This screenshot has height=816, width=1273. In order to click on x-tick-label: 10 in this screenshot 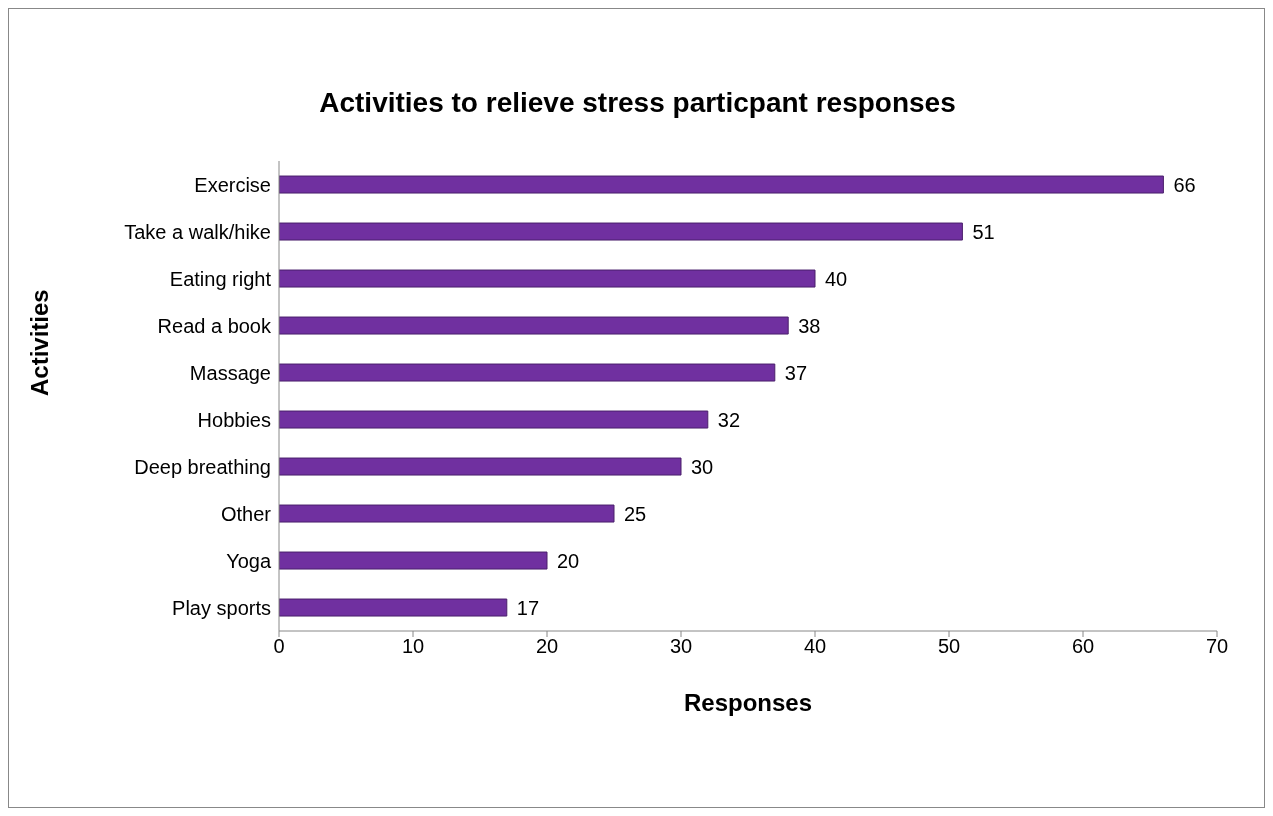, I will do `click(413, 646)`.